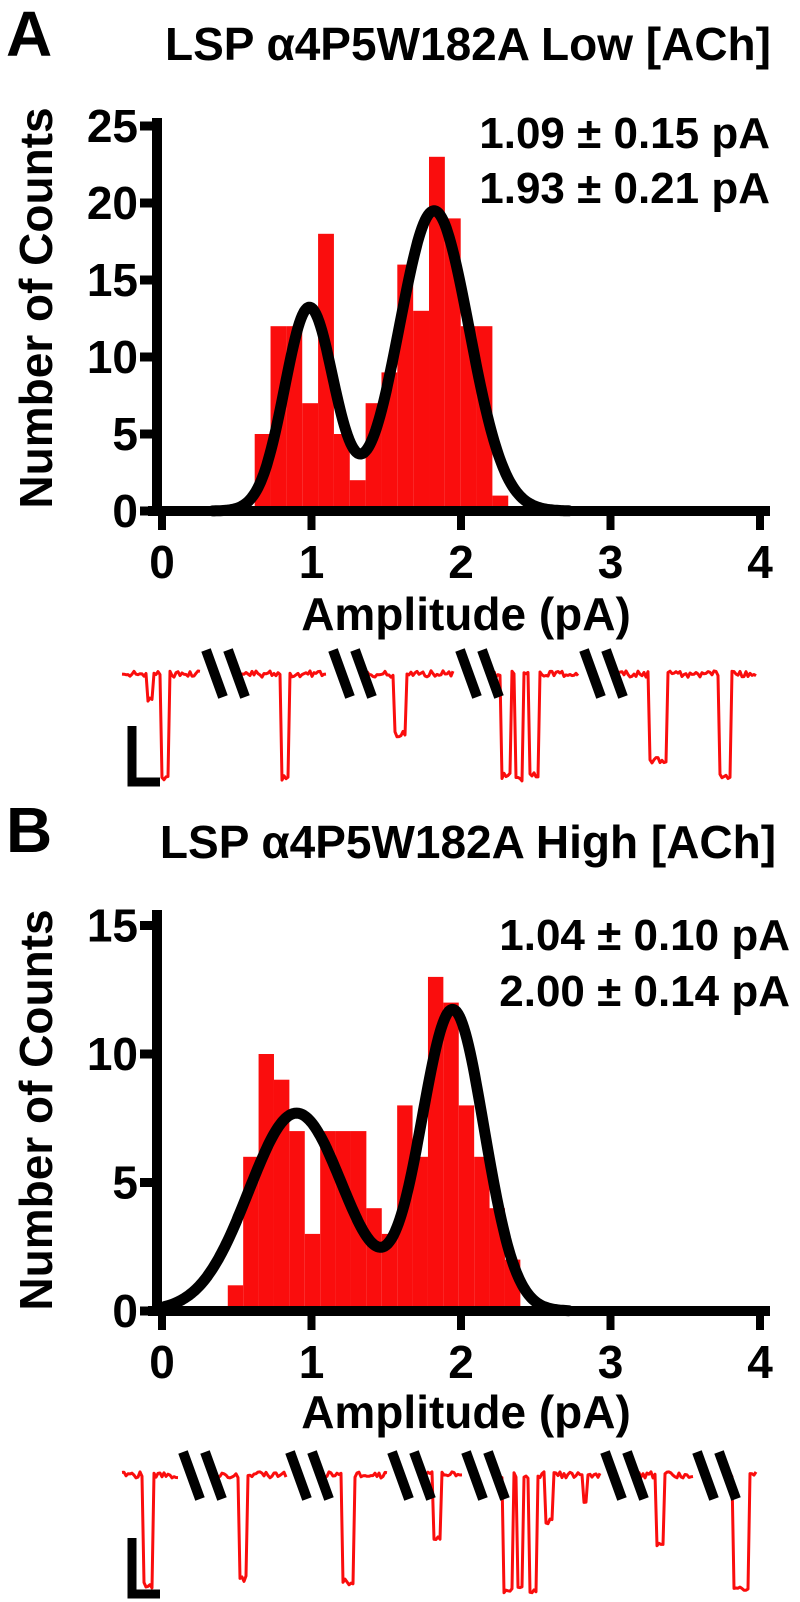  I want to click on y-axis-B, so click(157, 1113).